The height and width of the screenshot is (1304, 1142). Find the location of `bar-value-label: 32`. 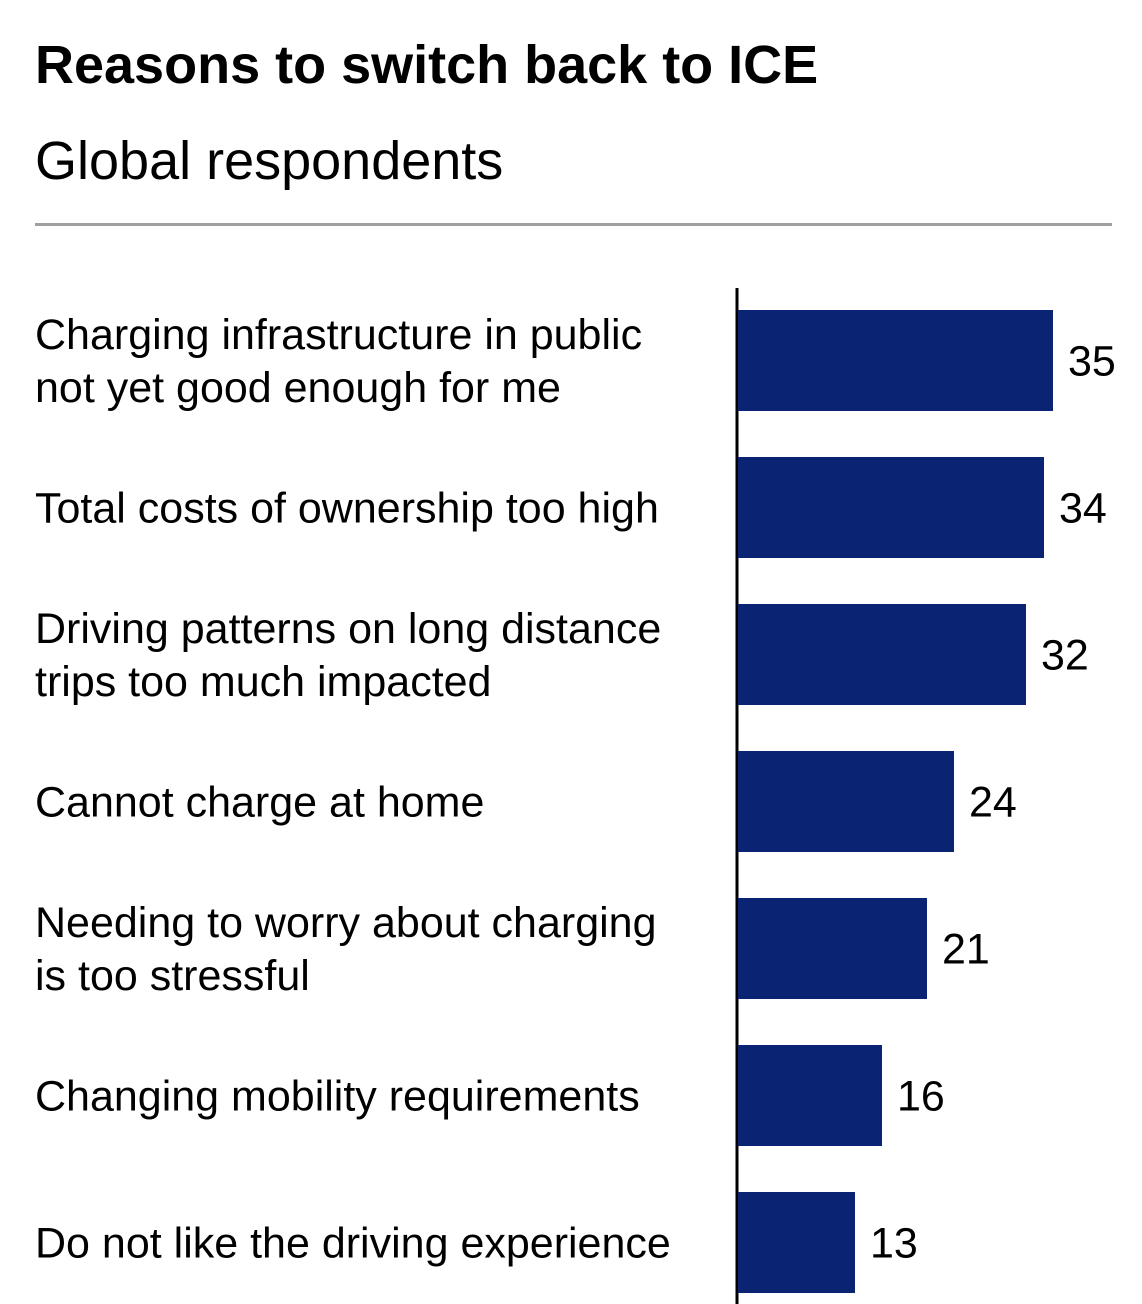

bar-value-label: 32 is located at coordinates (1065, 656).